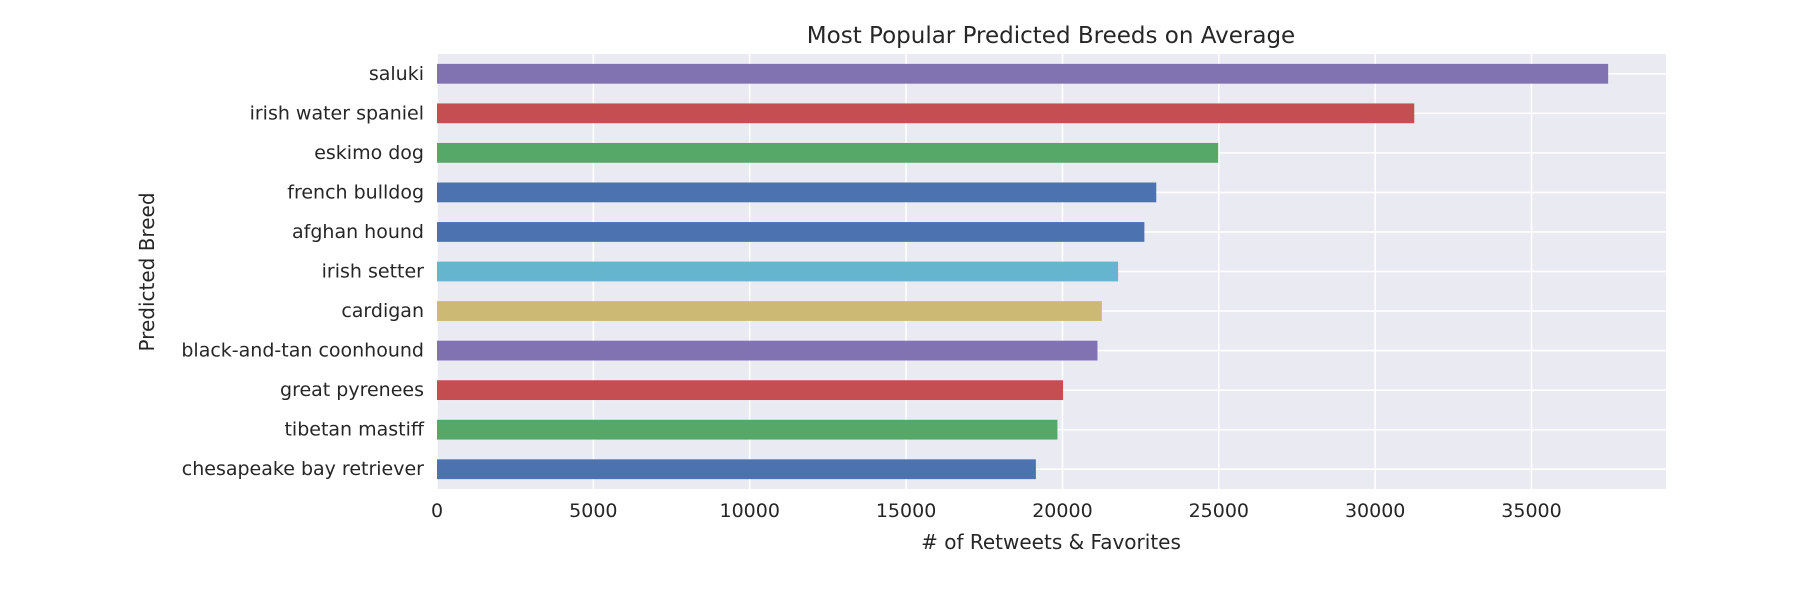 Image resolution: width=1806 pixels, height=597 pixels. I want to click on bar-saluki, so click(1023, 73).